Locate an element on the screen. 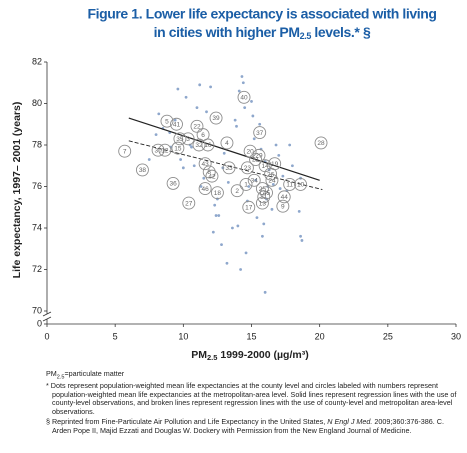 The width and height of the screenshot is (467, 453). metro-label: 38 is located at coordinates (143, 170).